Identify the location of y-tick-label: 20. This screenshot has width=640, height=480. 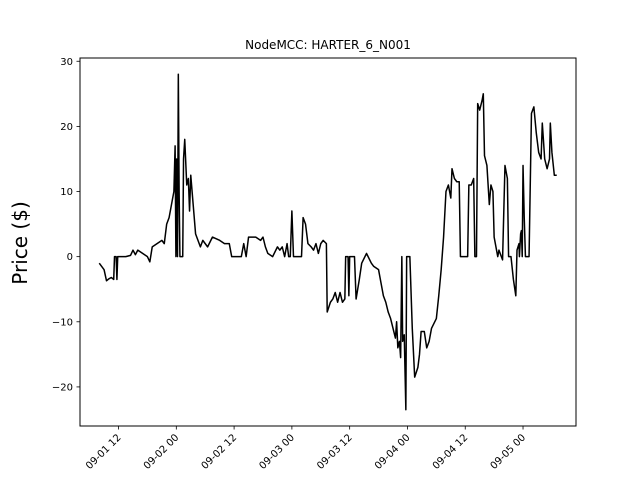
(66, 127).